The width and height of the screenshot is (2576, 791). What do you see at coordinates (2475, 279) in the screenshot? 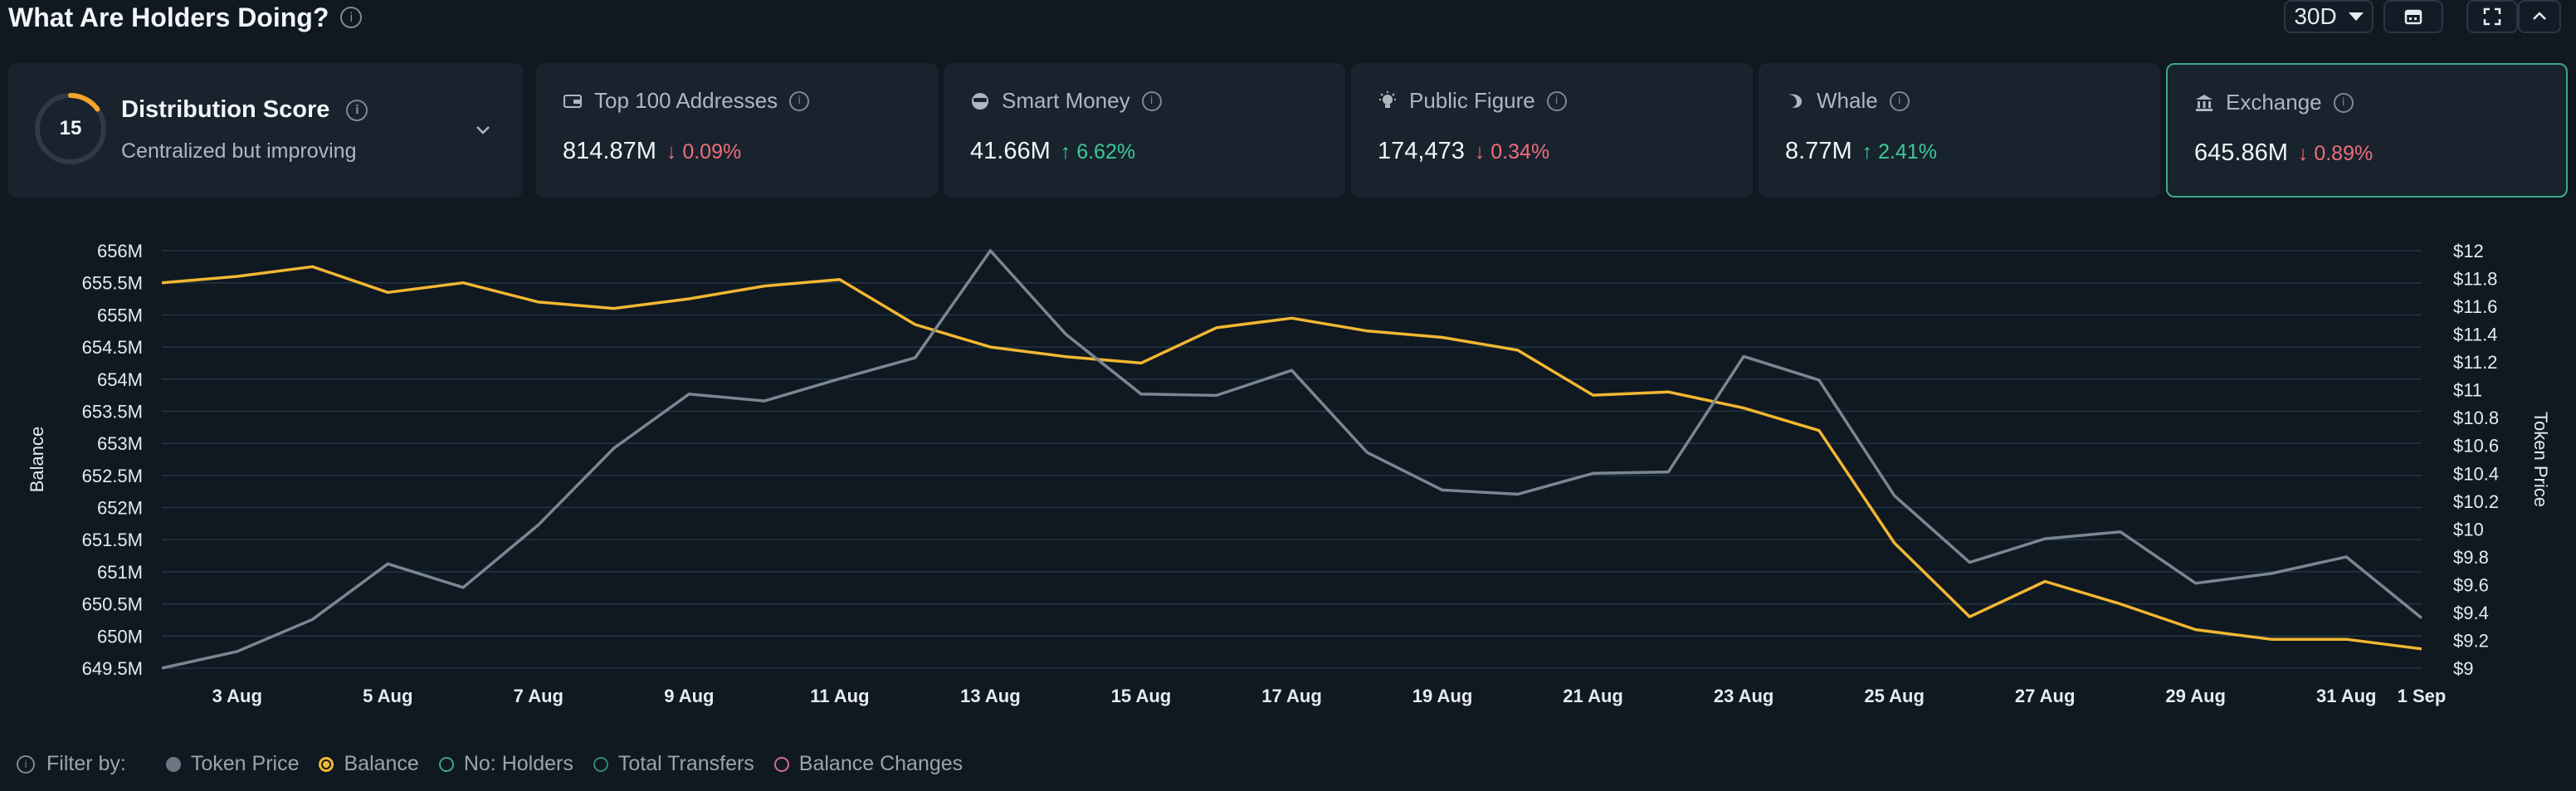
I see `y2-tick-label: $11.8` at bounding box center [2475, 279].